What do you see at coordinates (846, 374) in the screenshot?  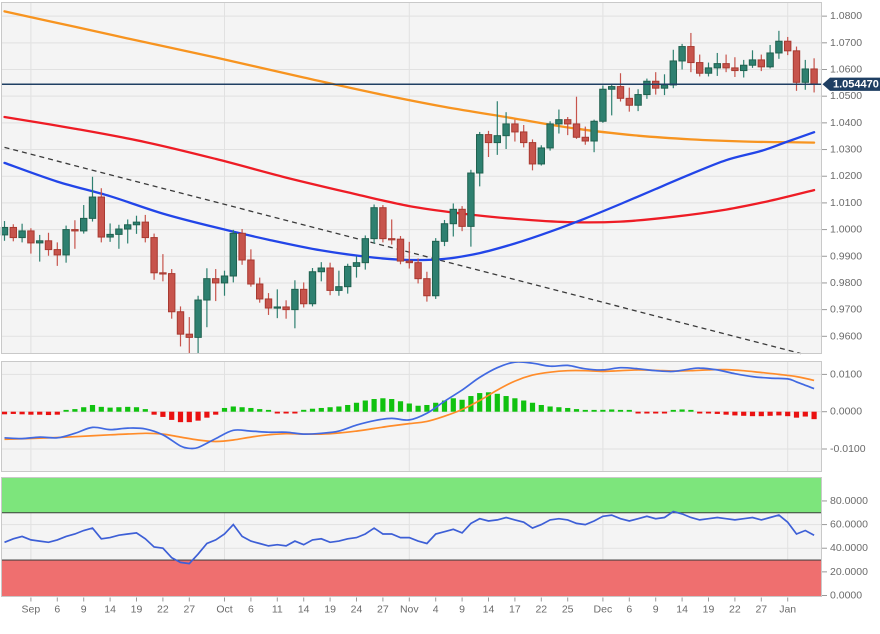 I see `macd-axis-label: 0.0100` at bounding box center [846, 374].